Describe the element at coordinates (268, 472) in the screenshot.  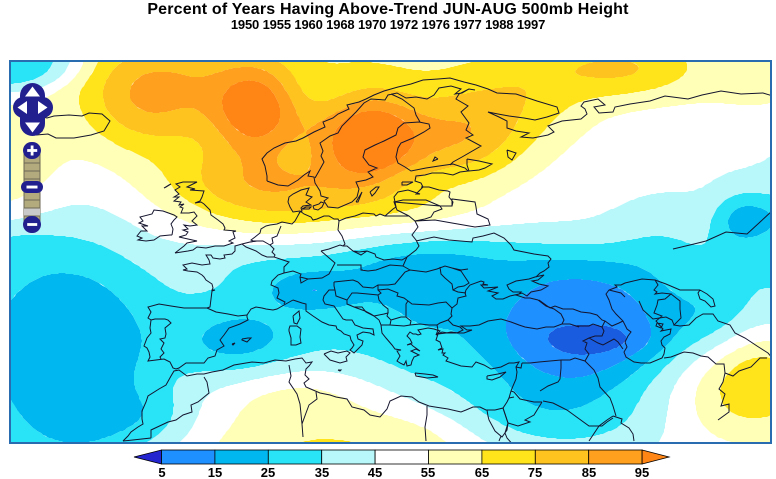
I see `svg-text: 25` at that location.